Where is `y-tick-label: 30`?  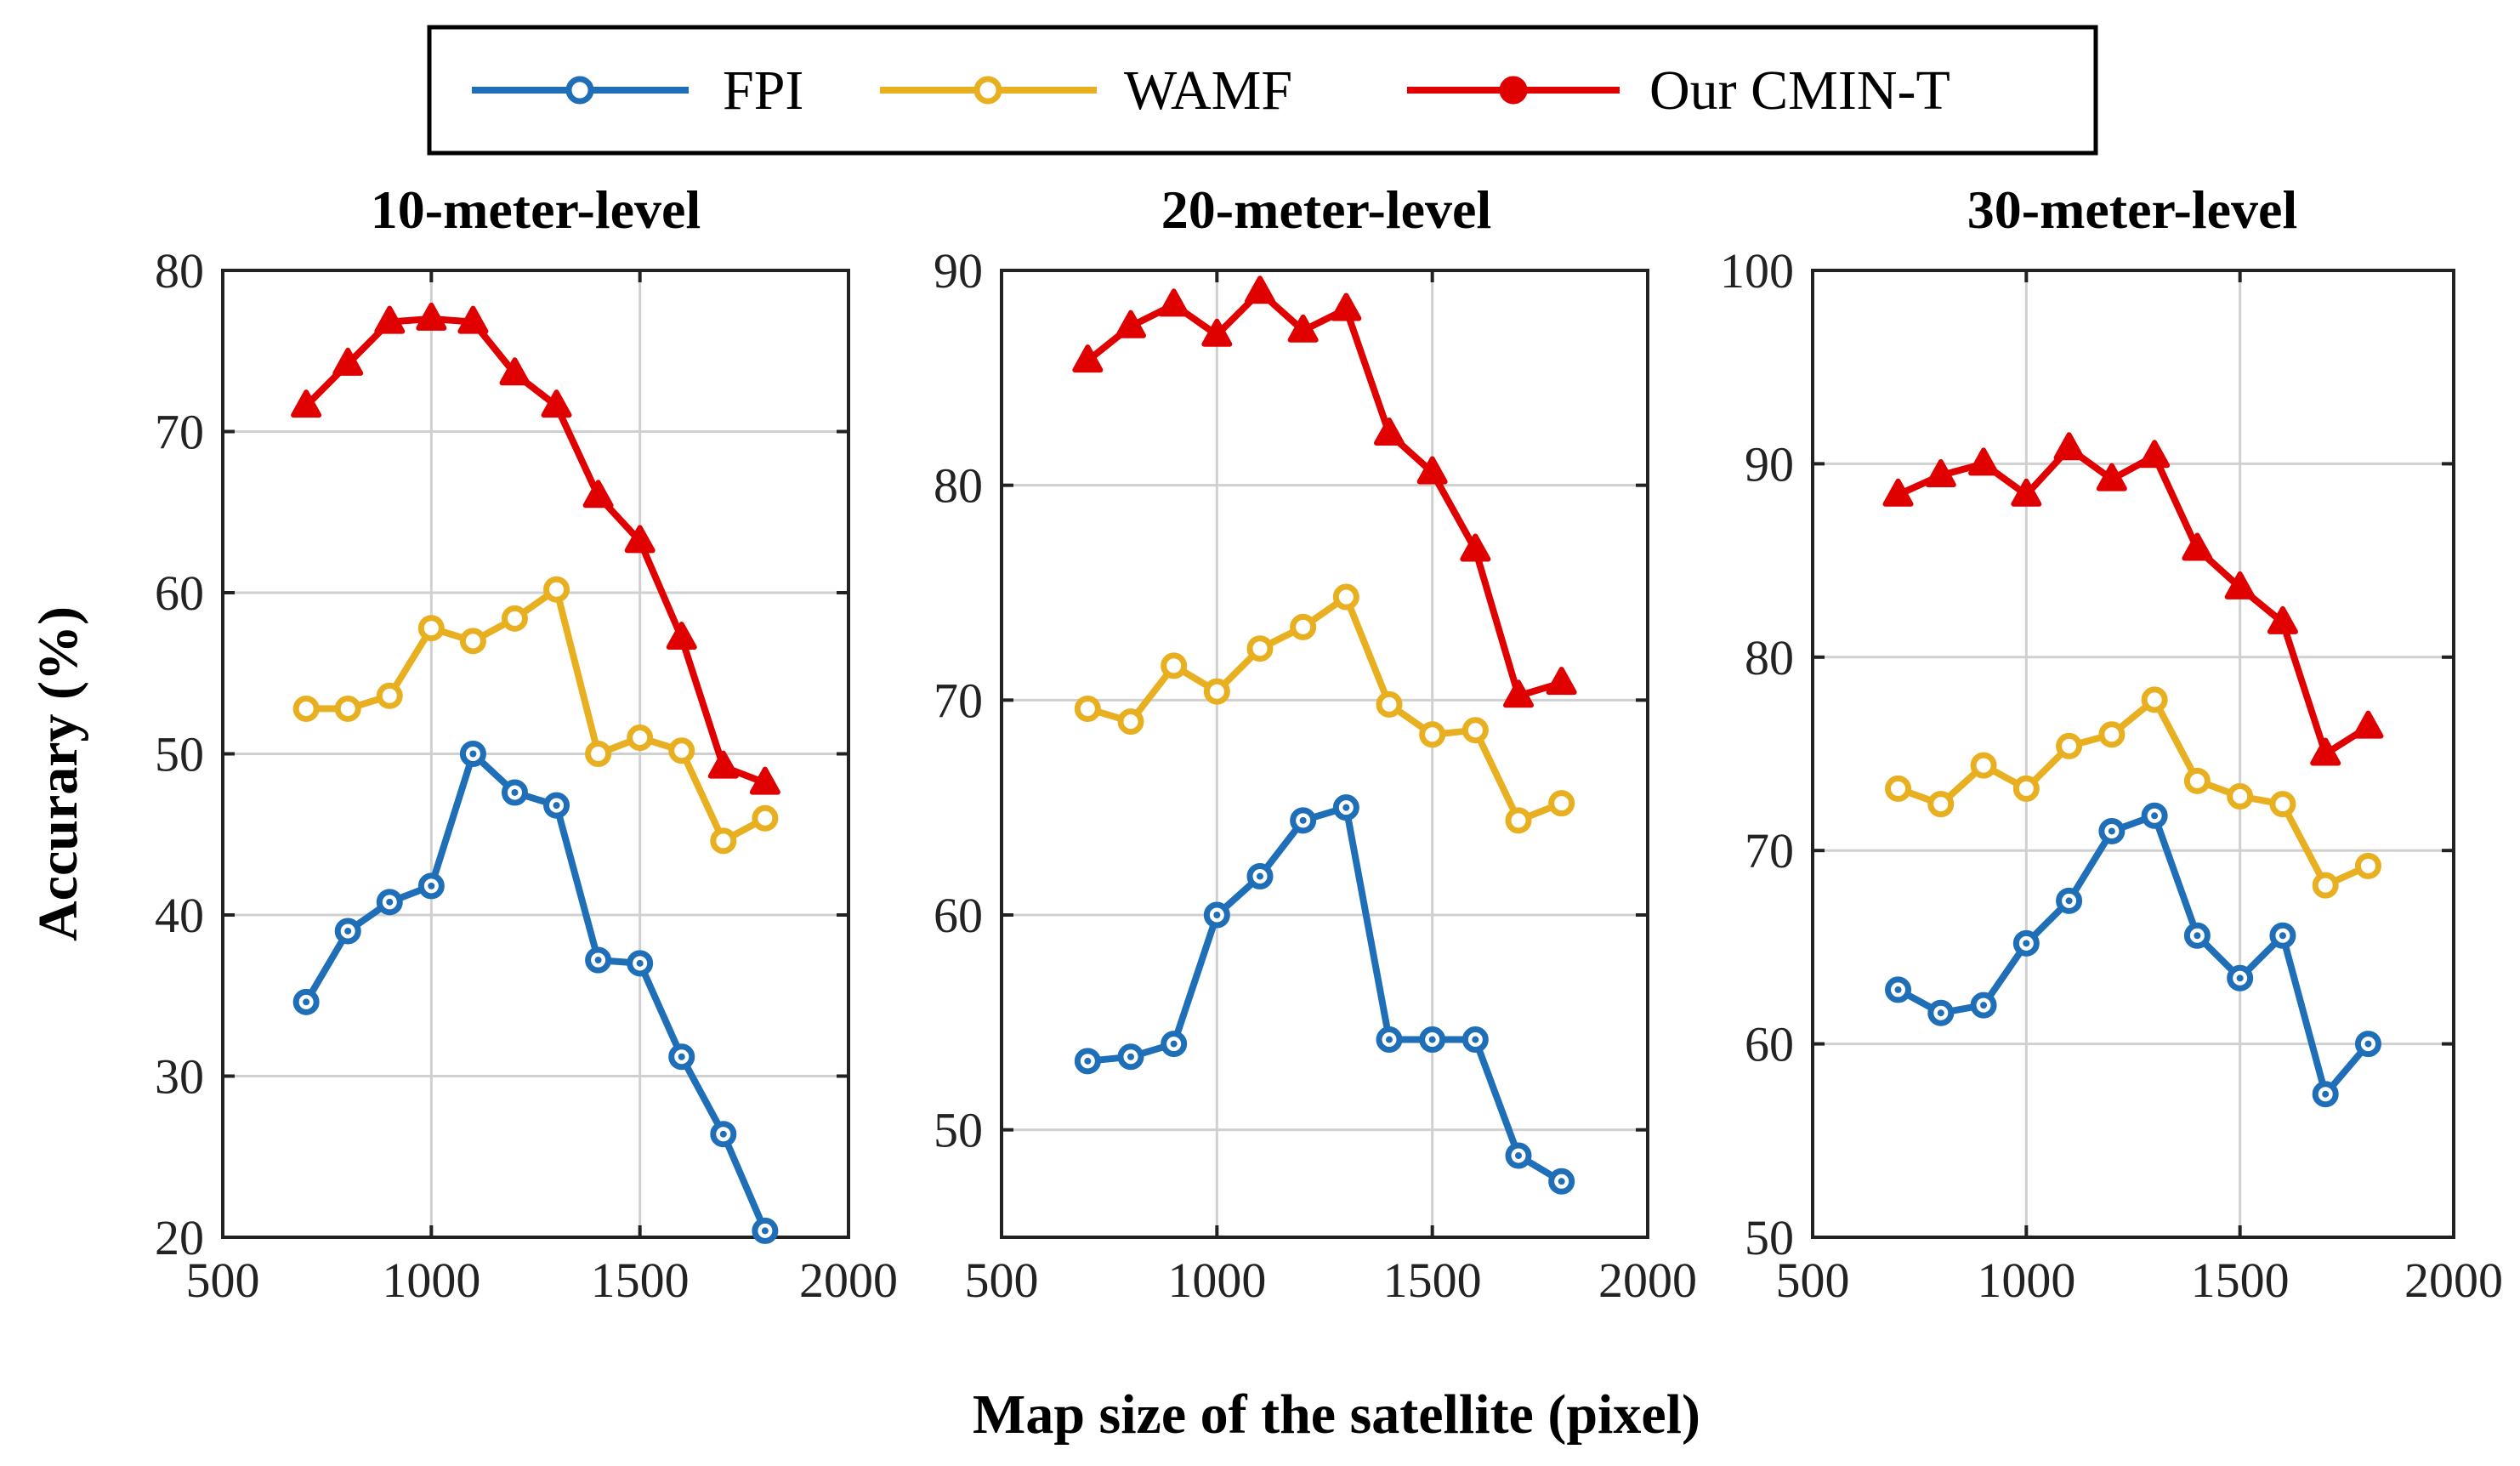
y-tick-label: 30 is located at coordinates (180, 1077).